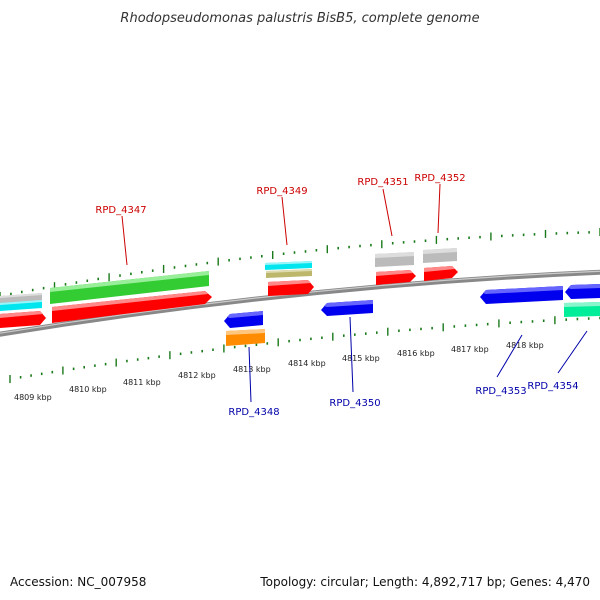 Image resolution: width=600 pixels, height=600 pixels. What do you see at coordinates (383, 207) in the screenshot?
I see `gene-label-rpd4351: RPD_4351` at bounding box center [383, 207].